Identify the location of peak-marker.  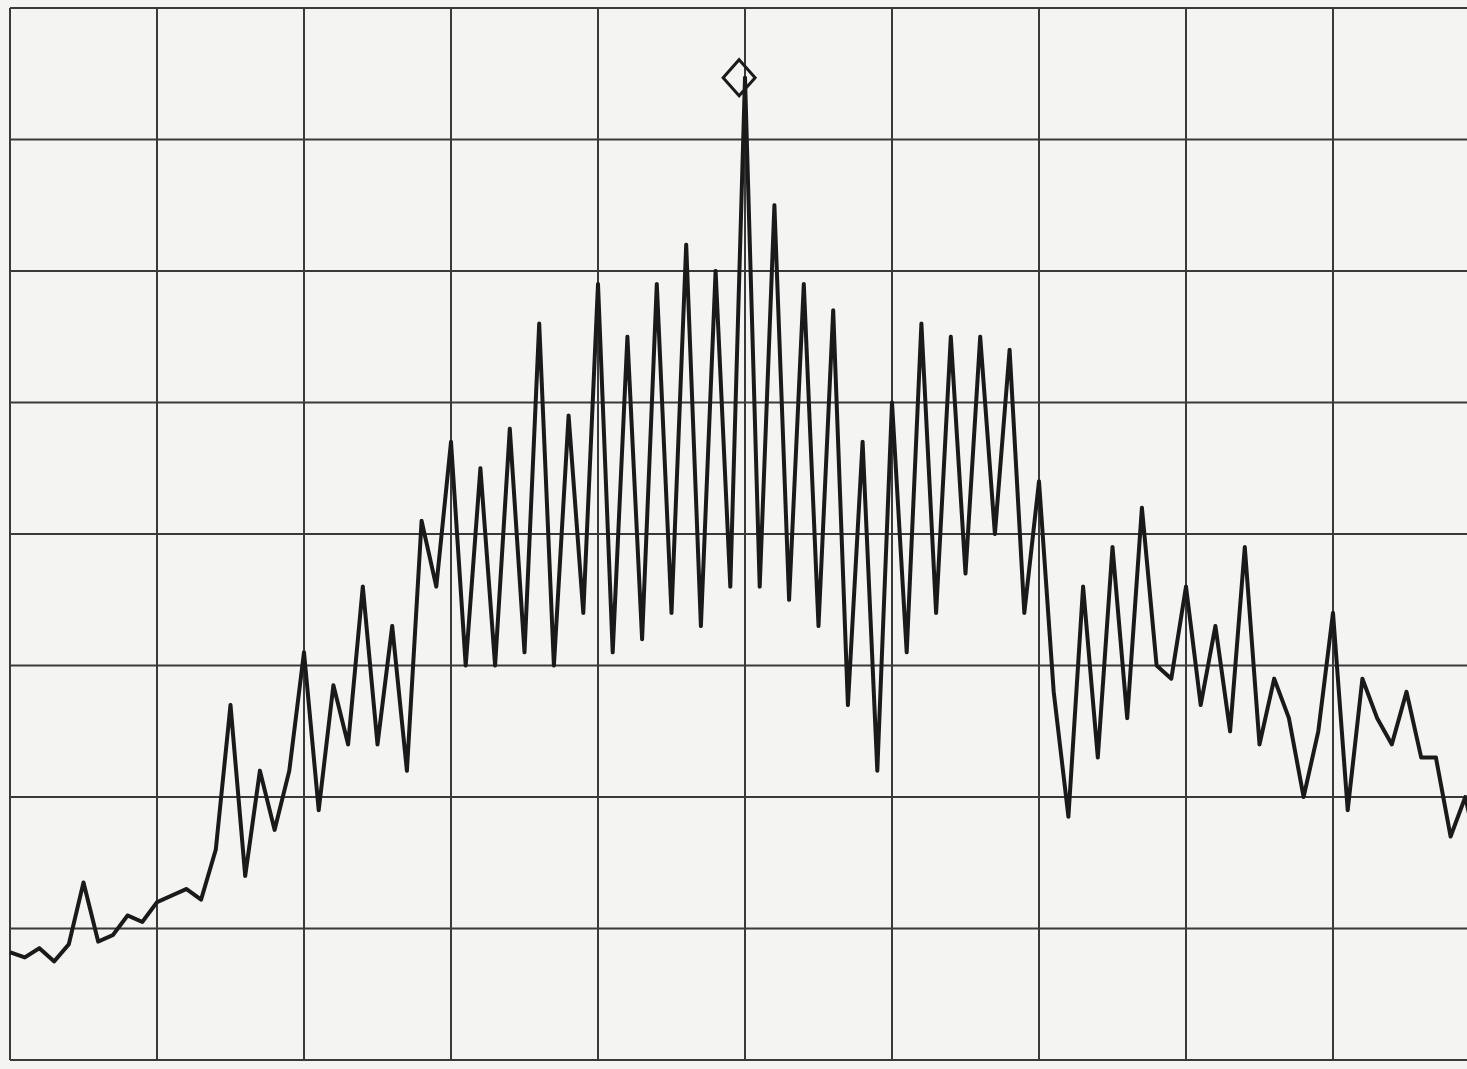
(739, 77).